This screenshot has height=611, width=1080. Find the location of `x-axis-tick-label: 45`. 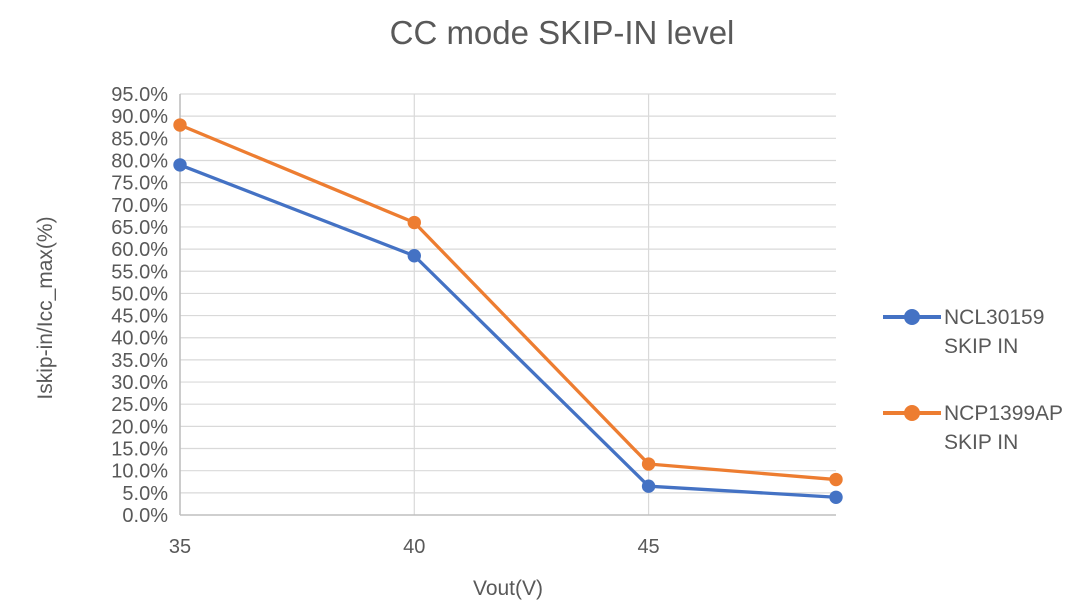

x-axis-tick-label: 45 is located at coordinates (648, 547).